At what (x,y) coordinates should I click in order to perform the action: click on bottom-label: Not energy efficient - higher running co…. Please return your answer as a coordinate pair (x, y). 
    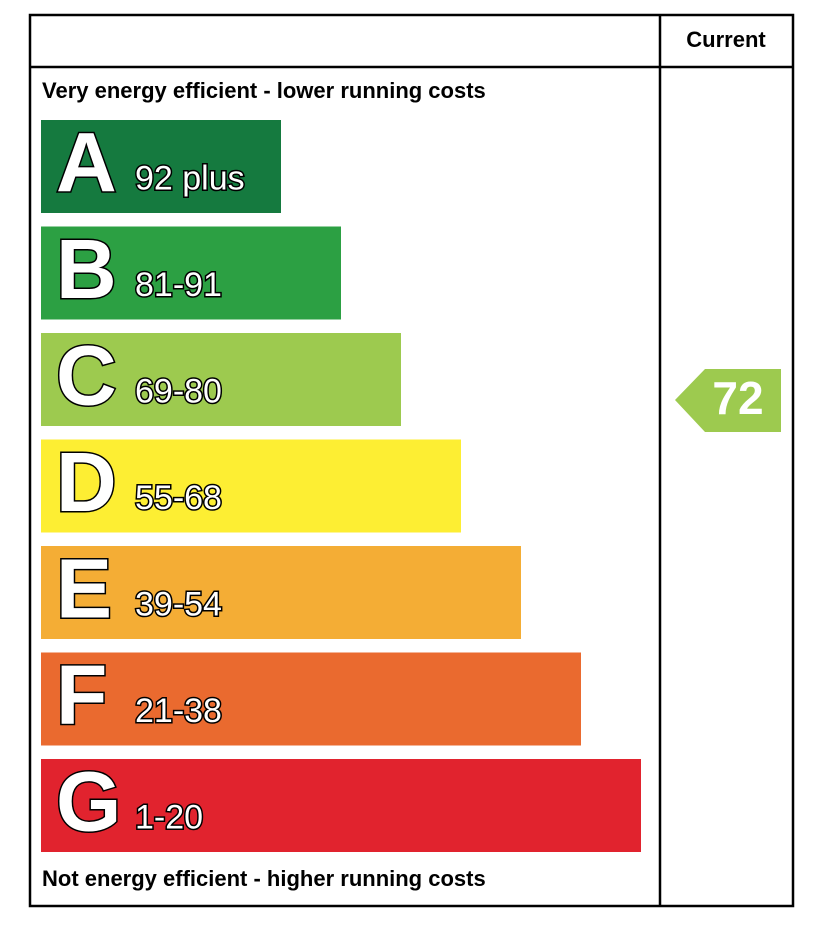
    Looking at the image, I should click on (264, 878).